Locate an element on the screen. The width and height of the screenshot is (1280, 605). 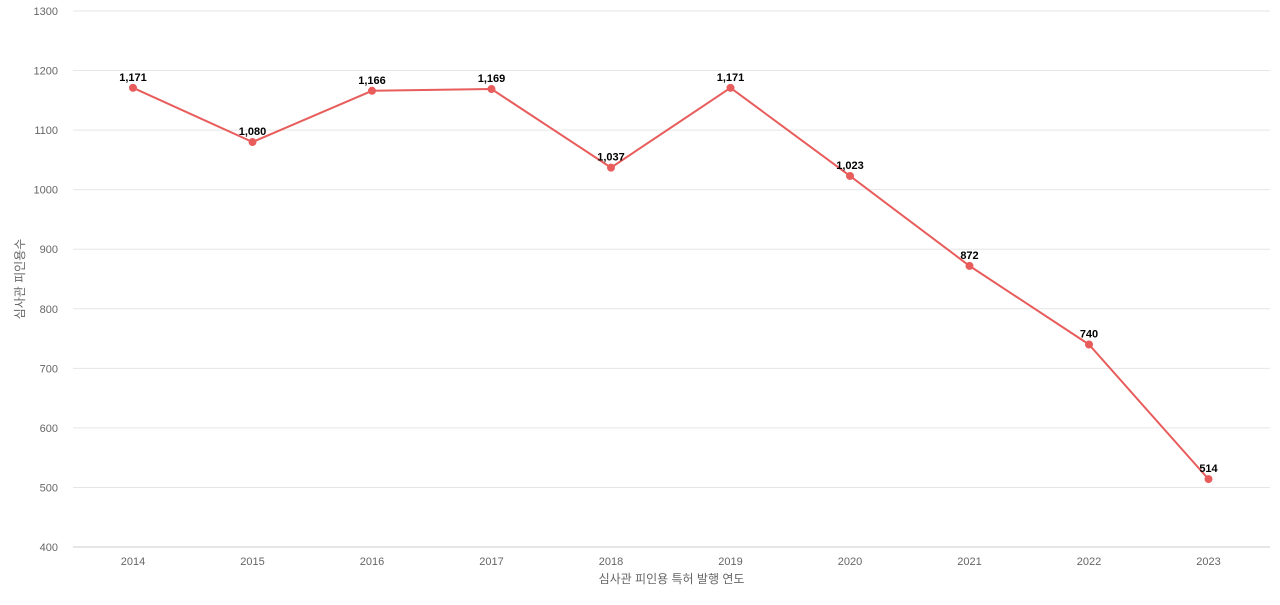
y-axis-title: 심사관 피인용수 is located at coordinates (20, 279).